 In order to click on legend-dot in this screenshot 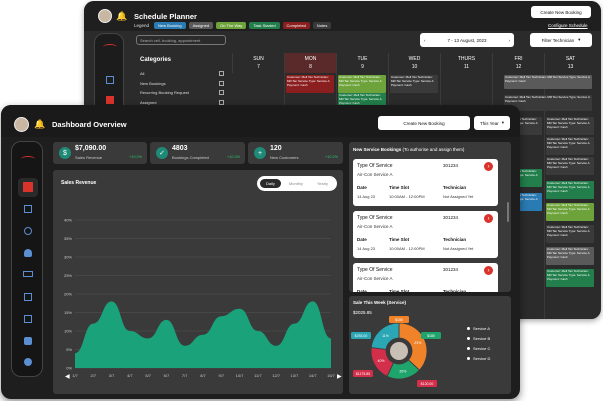, I will do `click(468, 328)`.